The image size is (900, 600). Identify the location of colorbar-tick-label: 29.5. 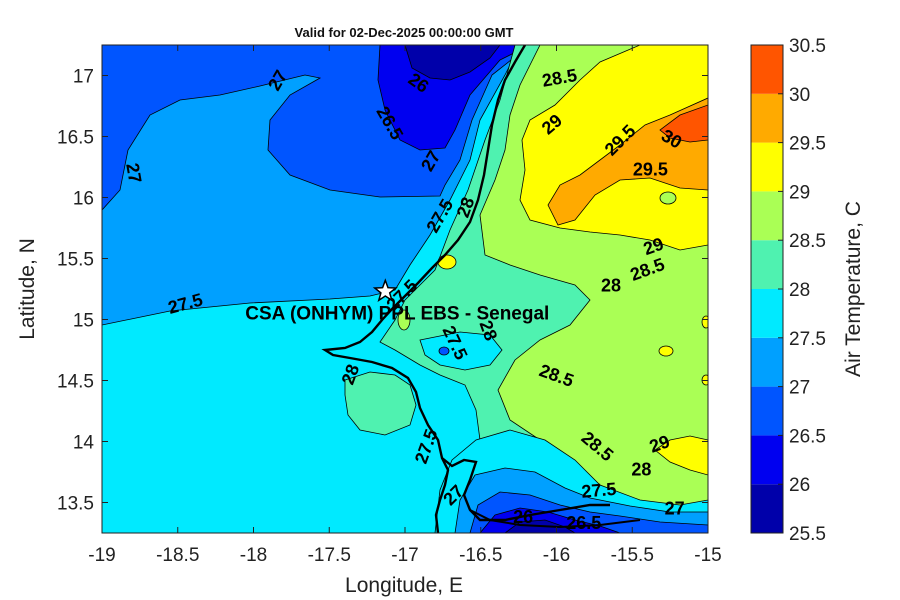
(807, 144).